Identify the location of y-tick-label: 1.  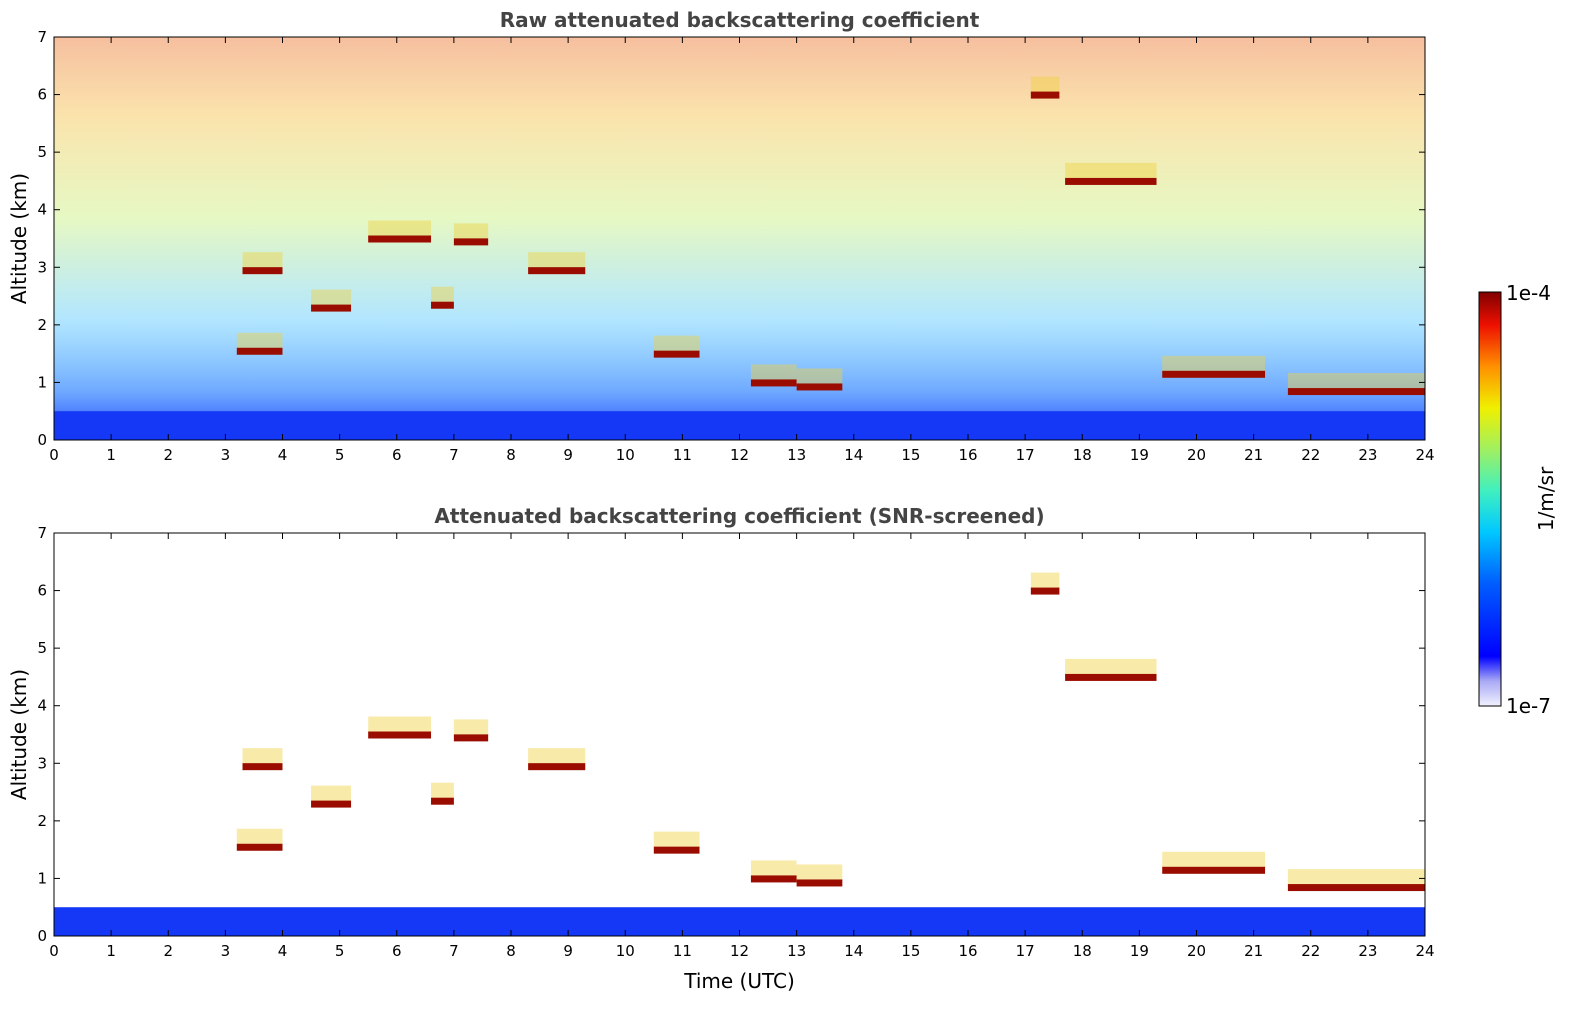
(42, 878).